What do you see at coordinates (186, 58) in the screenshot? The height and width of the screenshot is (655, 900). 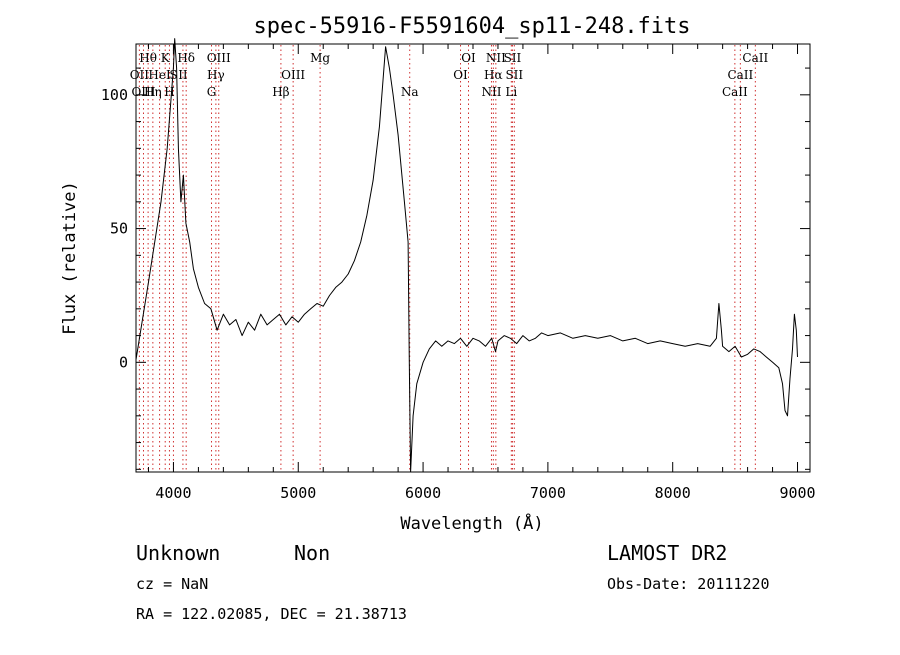 I see `spectral-line-label: Hδ` at bounding box center [186, 58].